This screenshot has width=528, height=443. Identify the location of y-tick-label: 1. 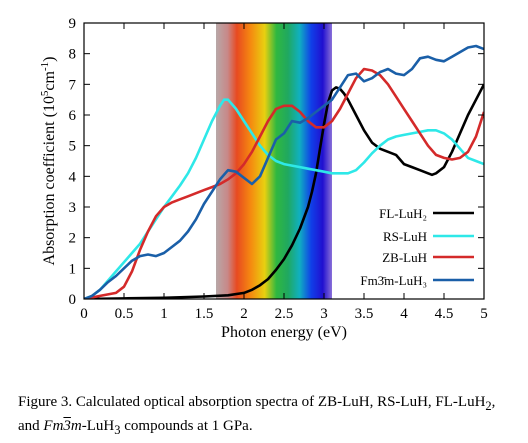
(73, 269).